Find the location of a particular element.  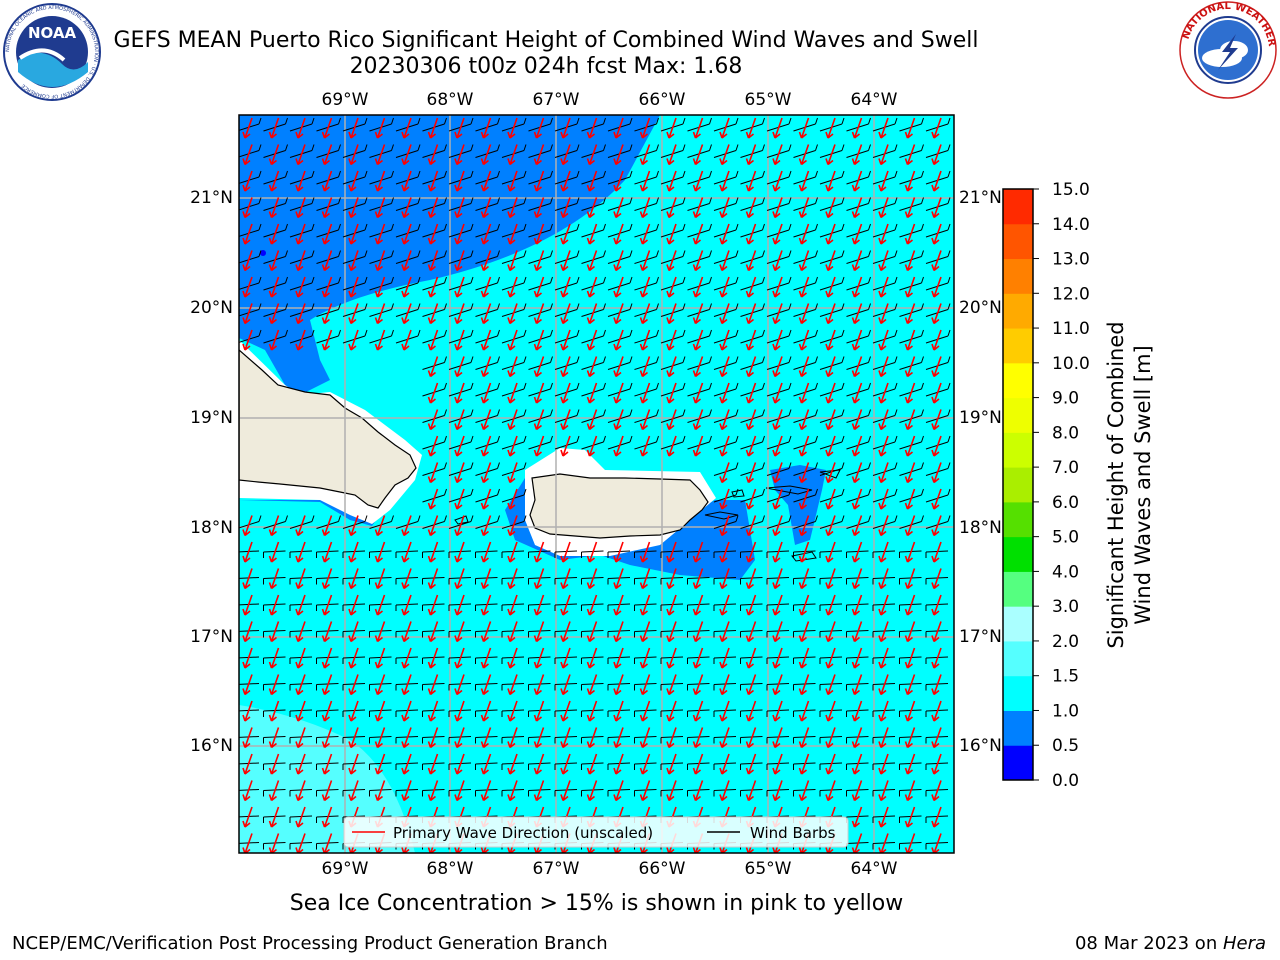

colorbar-tick-label: 13.0 is located at coordinates (1071, 260).